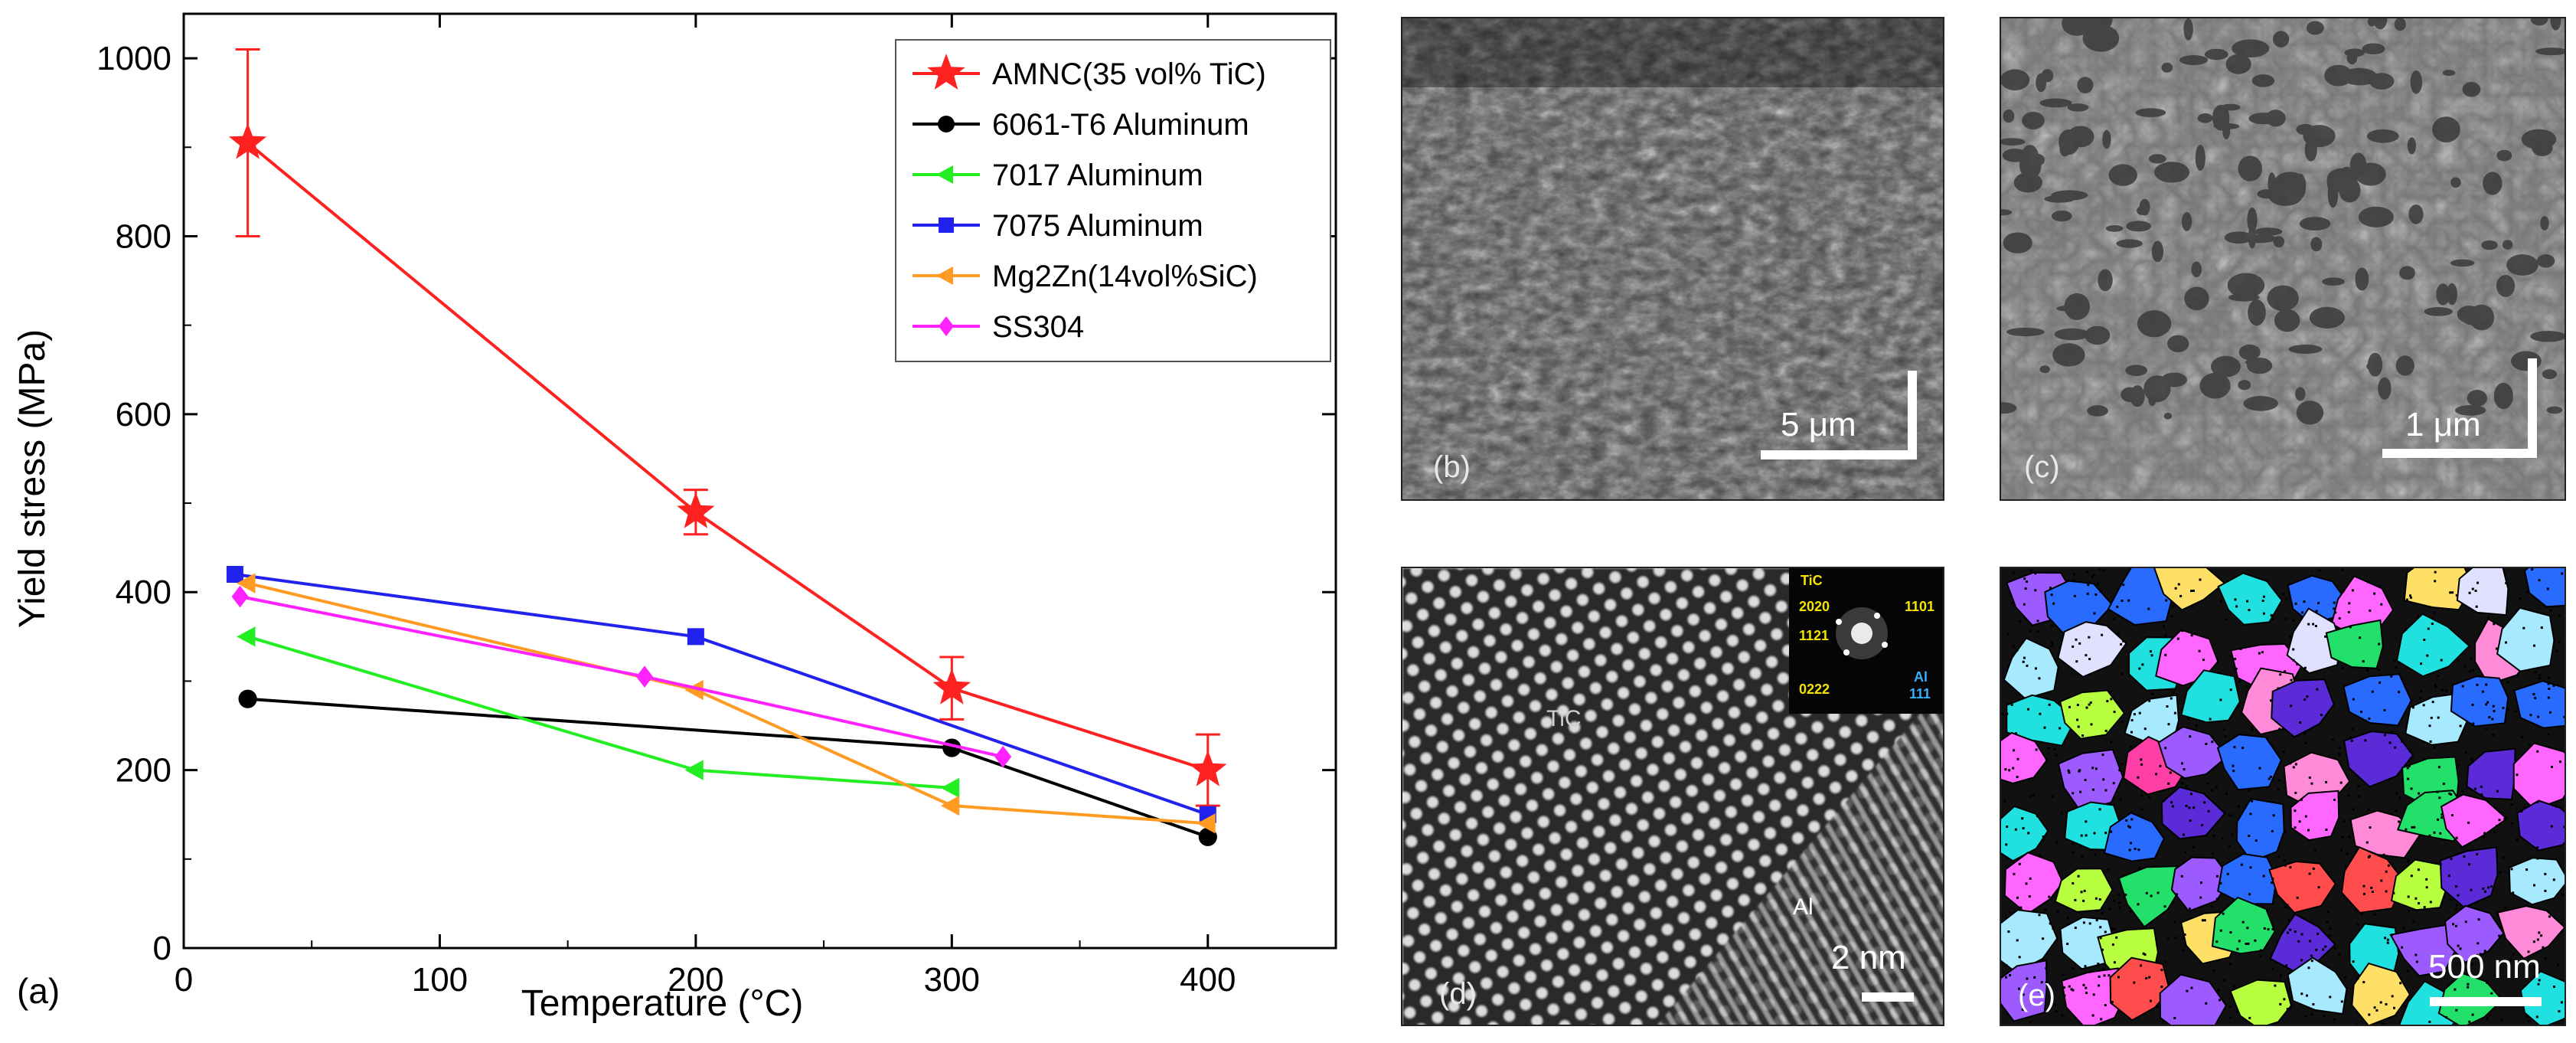 Image resolution: width=2576 pixels, height=1043 pixels. I want to click on data-point-mg2zn-14vol-sic, so click(1206, 823).